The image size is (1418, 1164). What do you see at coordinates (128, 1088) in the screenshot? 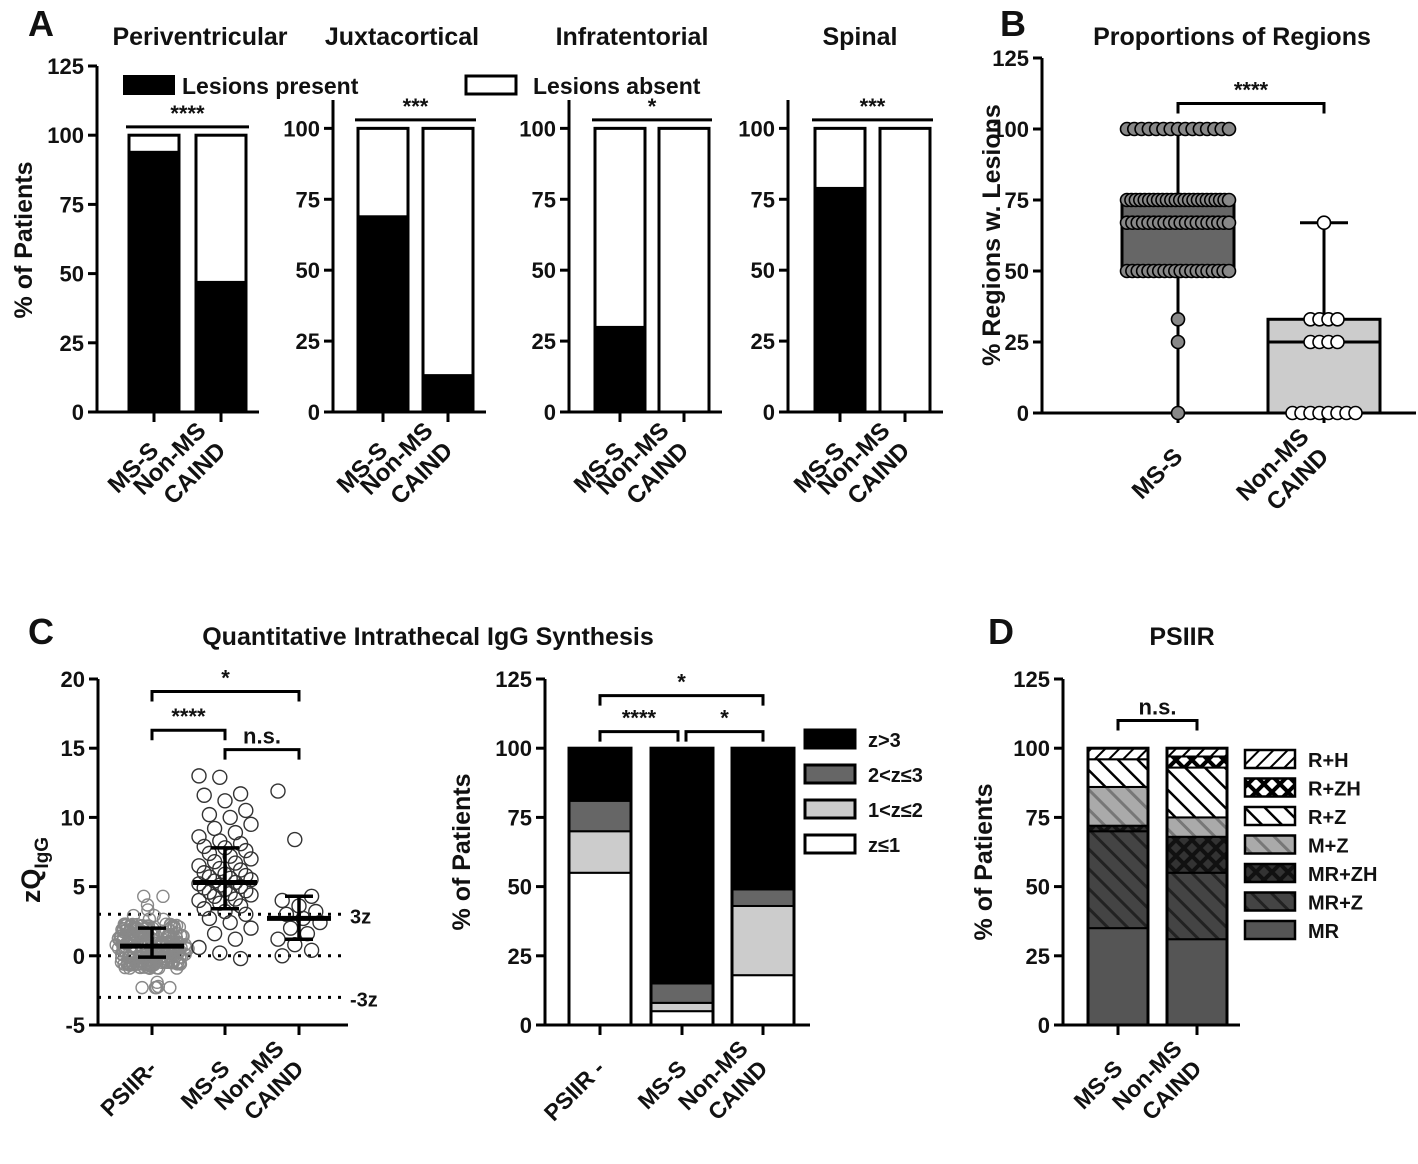
I see `chart-c1-category-line: PSIIR-` at bounding box center [128, 1088].